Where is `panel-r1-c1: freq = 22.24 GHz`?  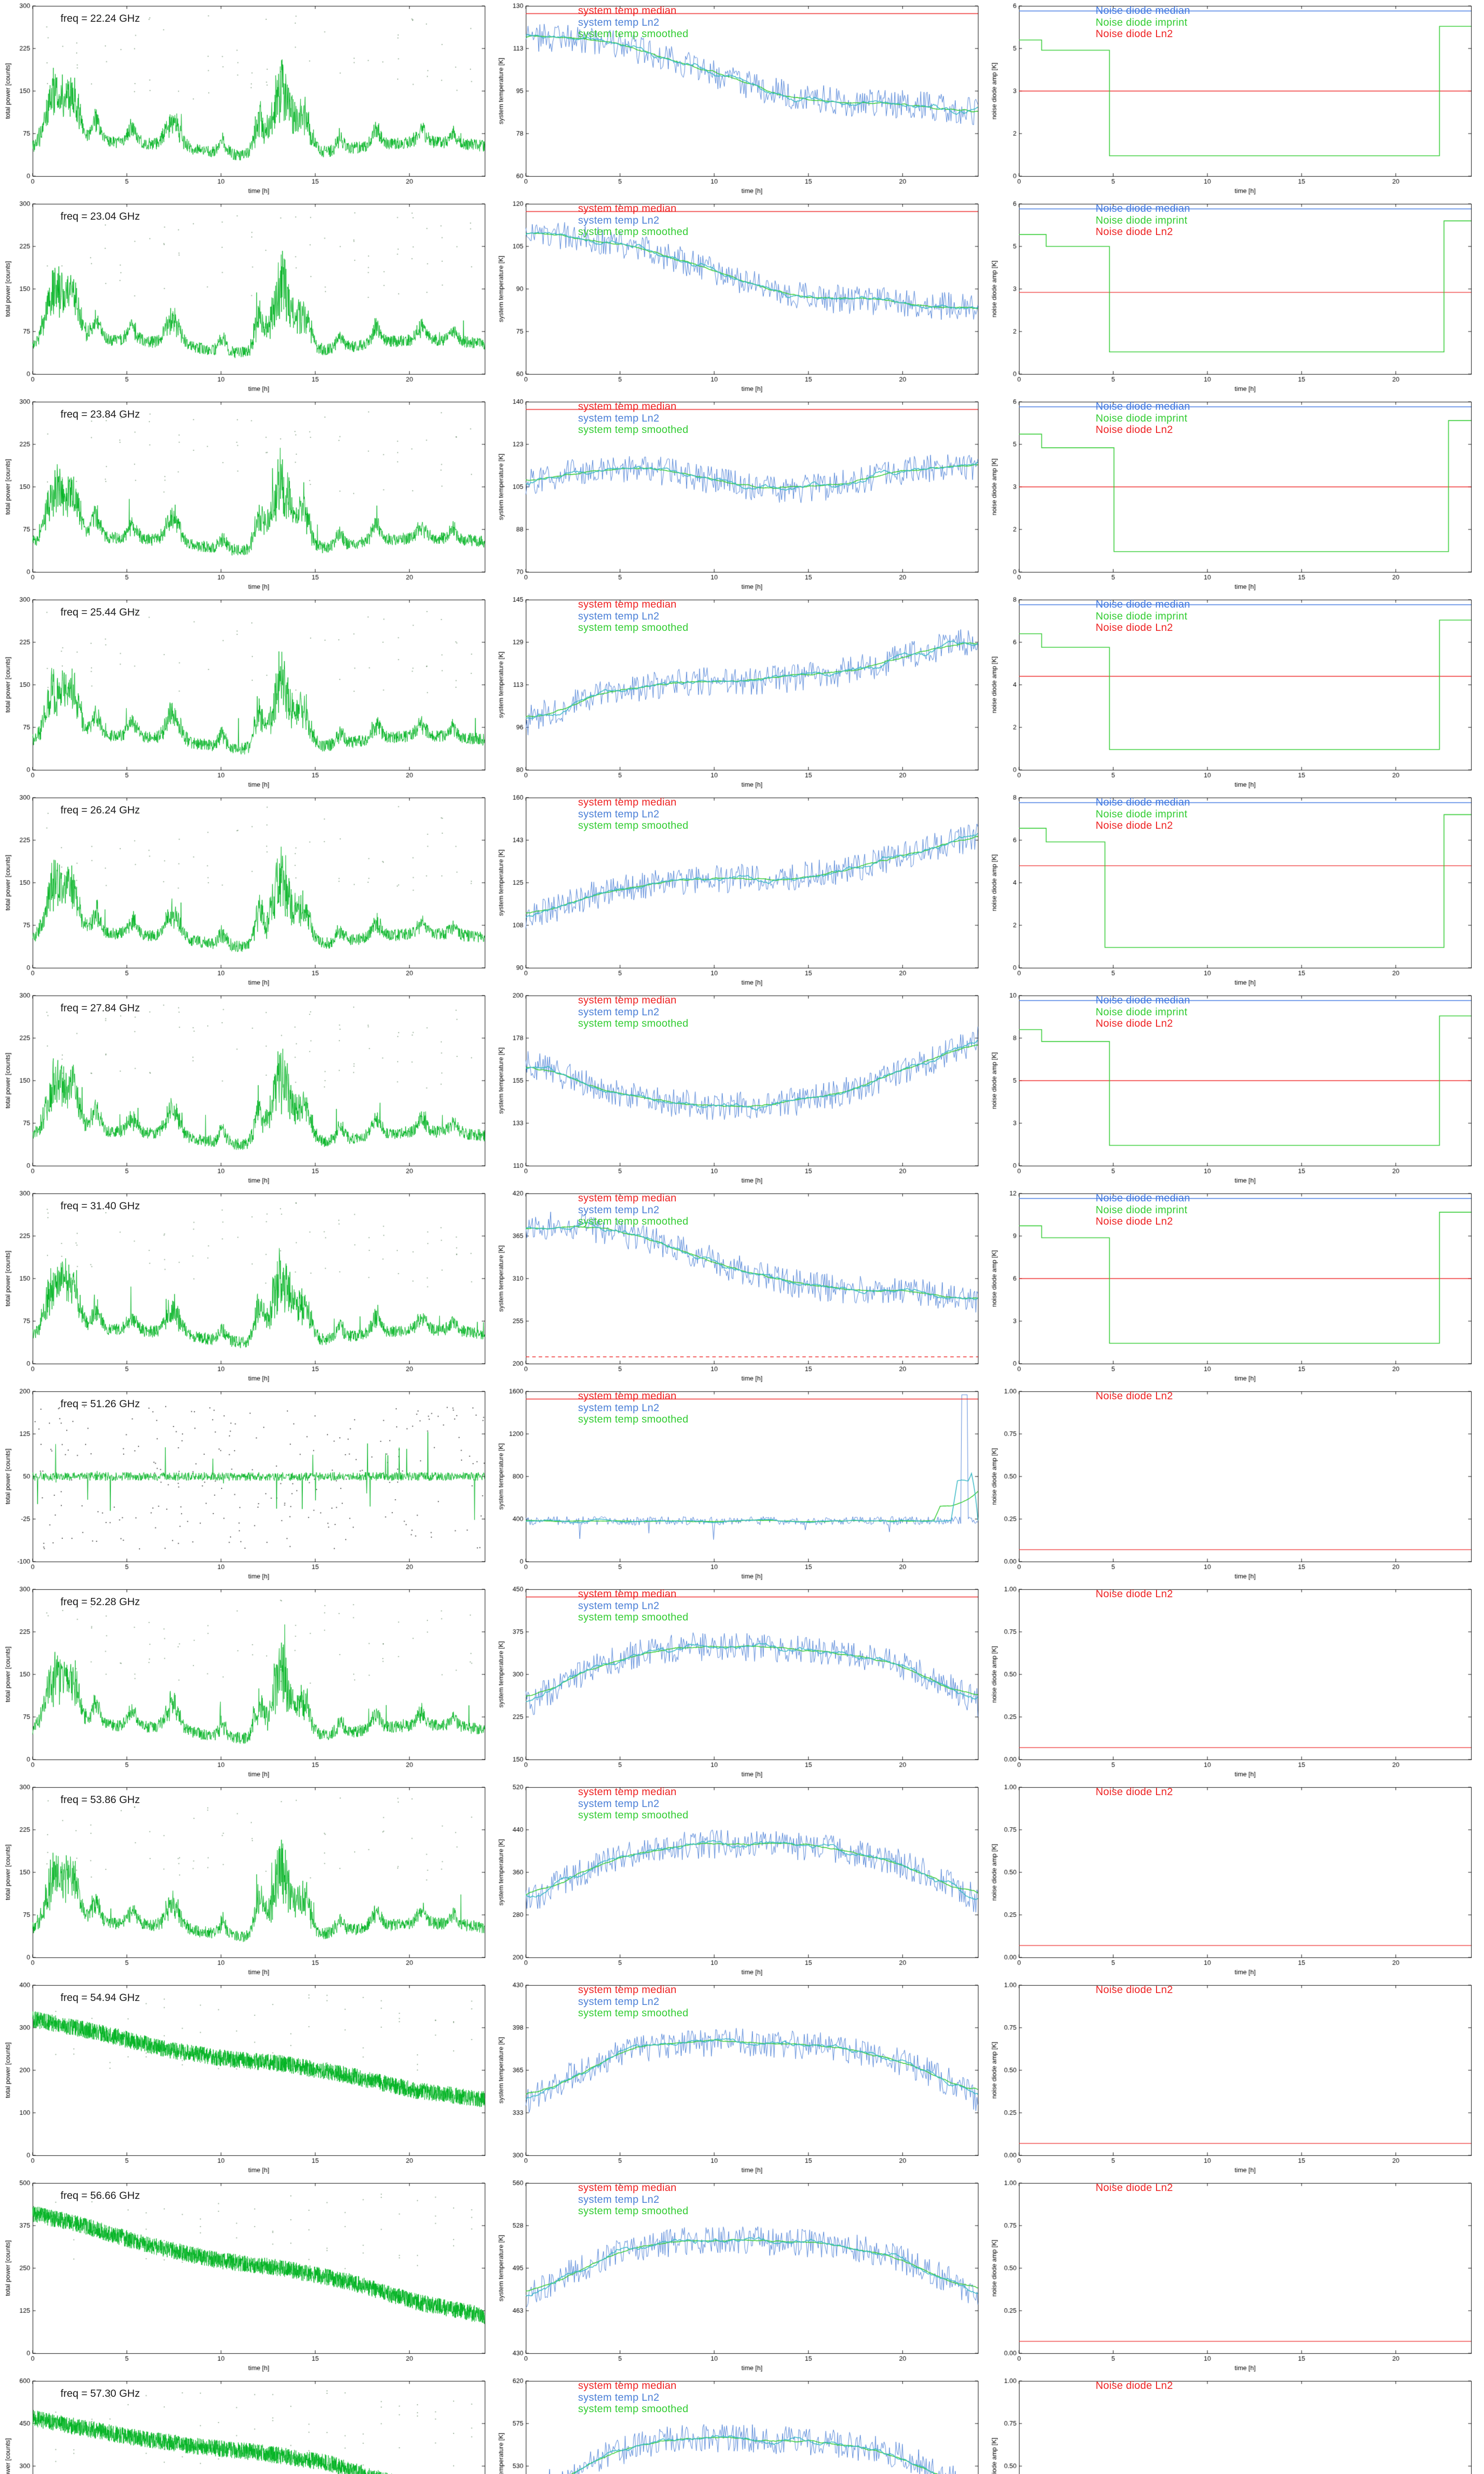
panel-r1-c1: freq = 22.24 GHz is located at coordinates (246, 99).